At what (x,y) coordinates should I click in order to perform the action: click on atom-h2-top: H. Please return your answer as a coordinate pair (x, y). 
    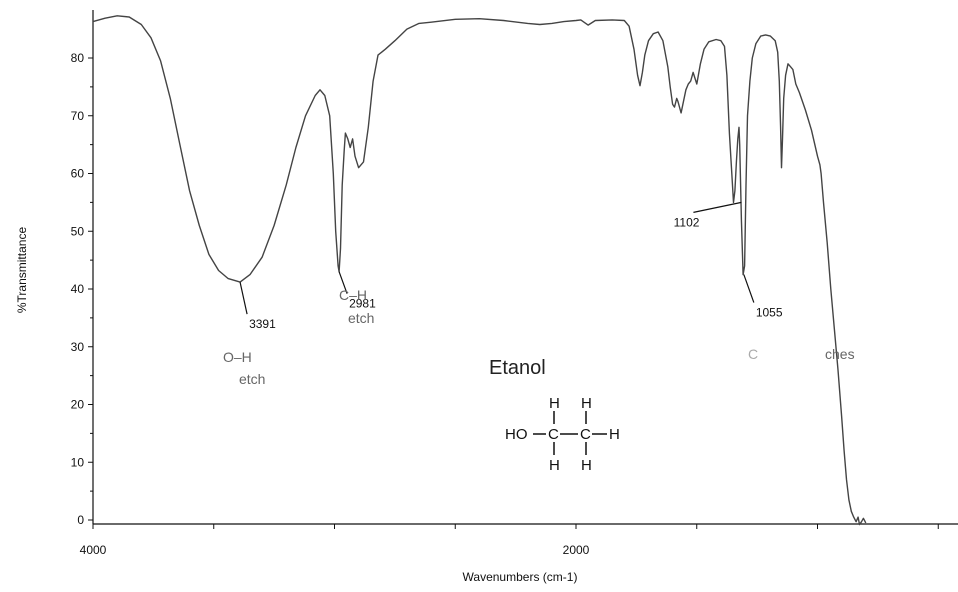
    Looking at the image, I should click on (586, 403).